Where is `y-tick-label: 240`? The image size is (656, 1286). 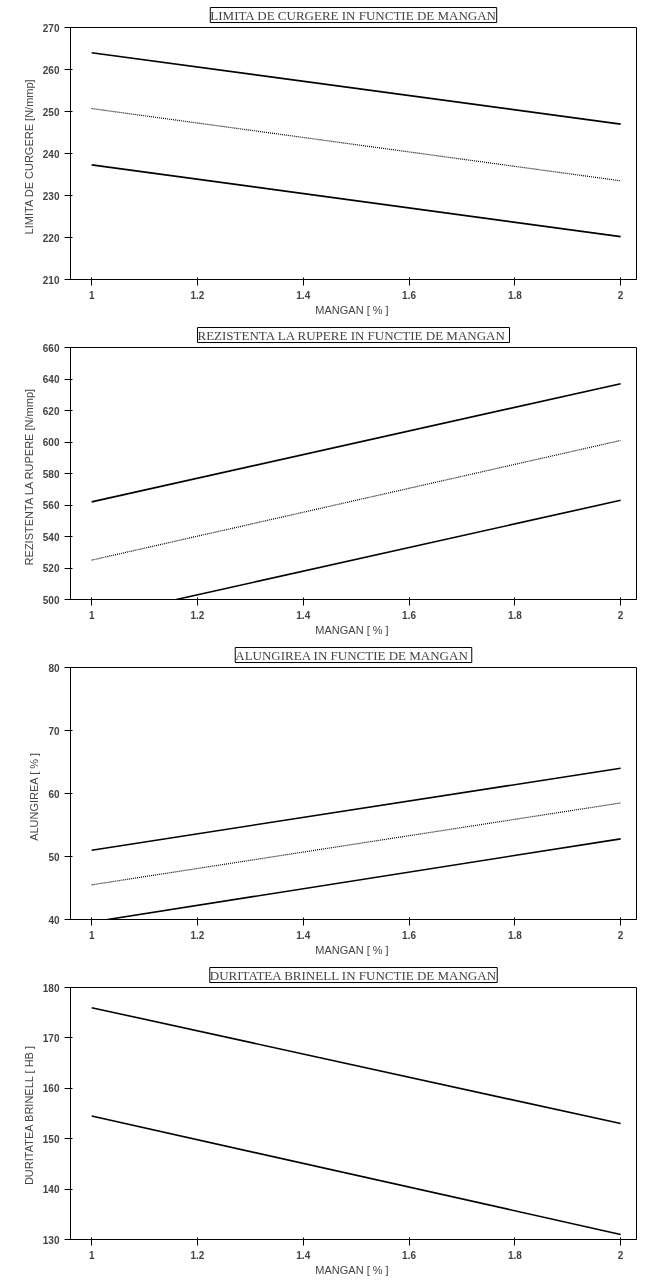
y-tick-label: 240 is located at coordinates (51, 154).